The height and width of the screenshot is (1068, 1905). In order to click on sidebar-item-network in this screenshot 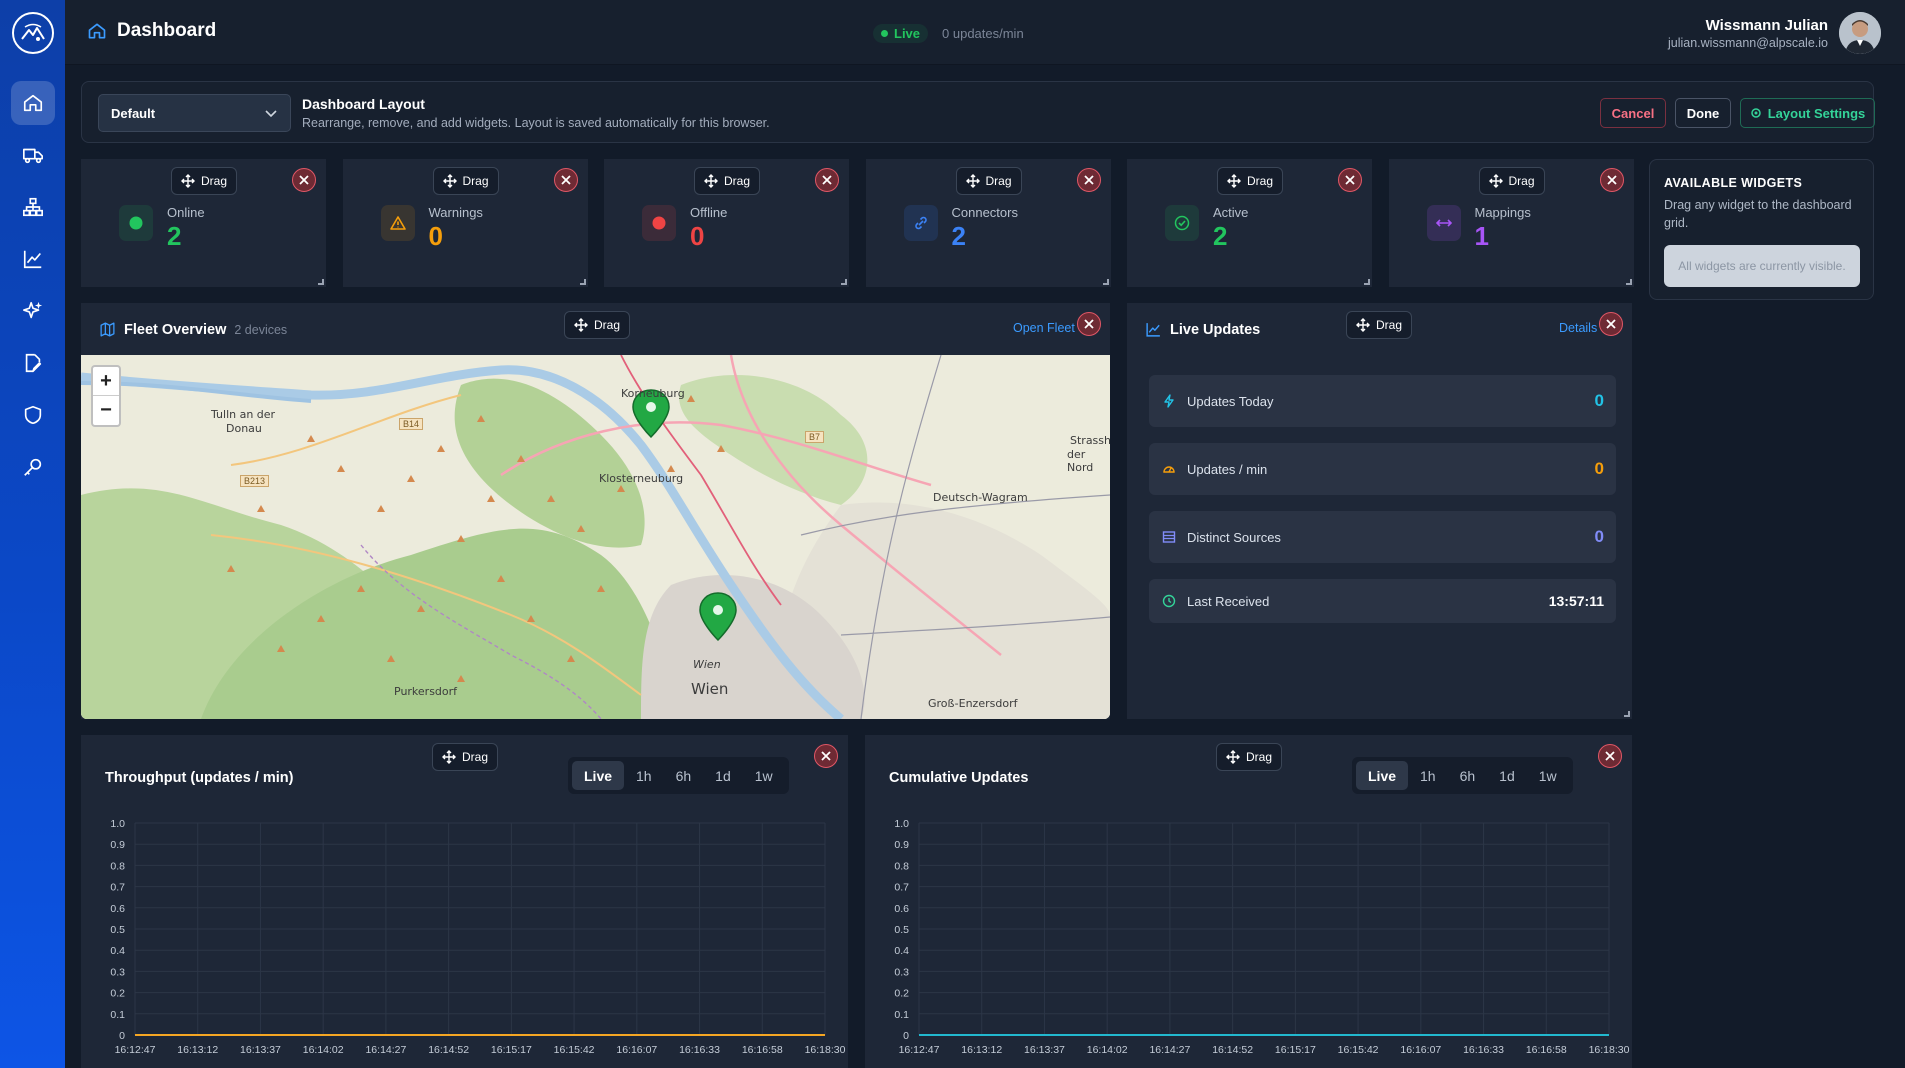, I will do `click(33, 207)`.